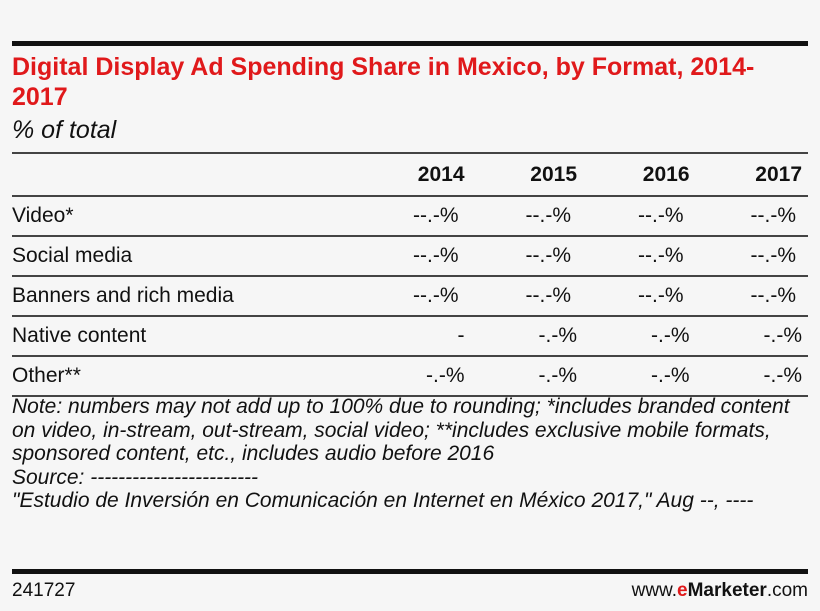 The height and width of the screenshot is (611, 820). I want to click on table-row: Video* --.-% --.-% --.-% --.-%, so click(410, 216).